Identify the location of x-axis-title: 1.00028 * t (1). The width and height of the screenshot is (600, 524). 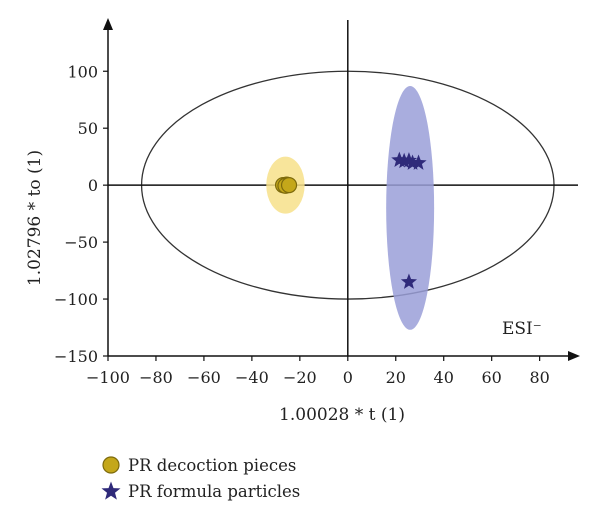
(342, 415).